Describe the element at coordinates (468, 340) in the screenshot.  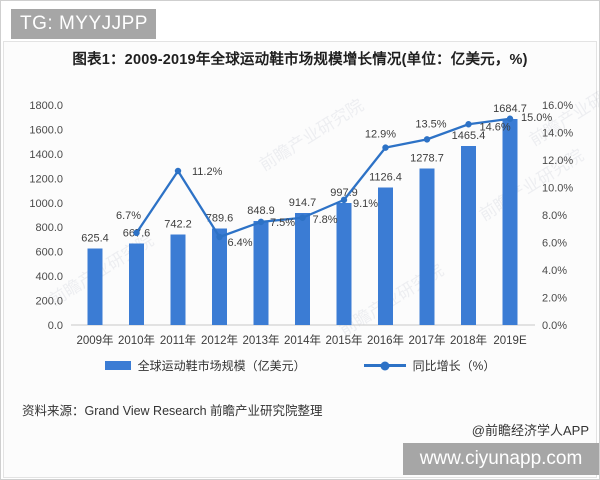
I see `x-axis-label: 2018年` at that location.